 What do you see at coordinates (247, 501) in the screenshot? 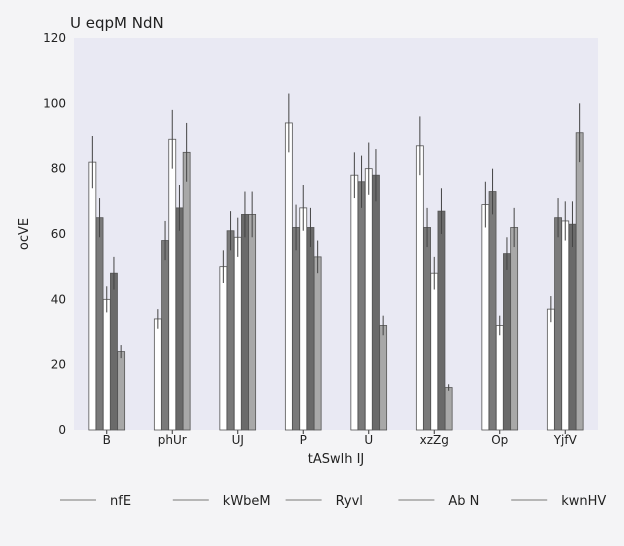
I see `legend-entry: kWbeM` at bounding box center [247, 501].